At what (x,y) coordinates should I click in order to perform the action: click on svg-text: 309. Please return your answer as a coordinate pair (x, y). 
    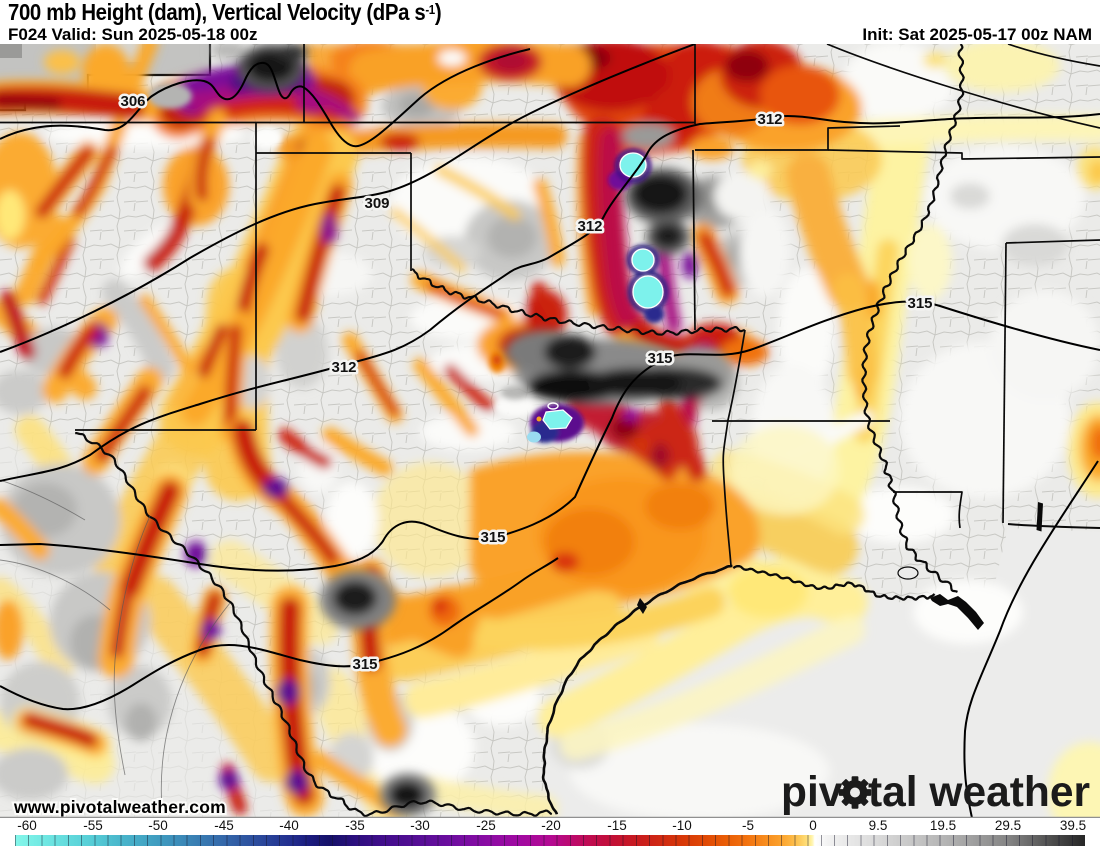
    Looking at the image, I should click on (376, 203).